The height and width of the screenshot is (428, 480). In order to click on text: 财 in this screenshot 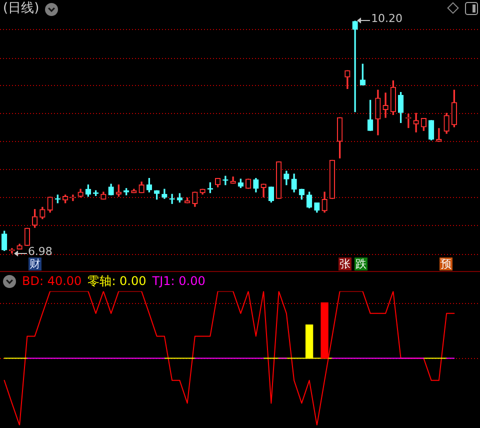, I will do `click(35, 263)`.